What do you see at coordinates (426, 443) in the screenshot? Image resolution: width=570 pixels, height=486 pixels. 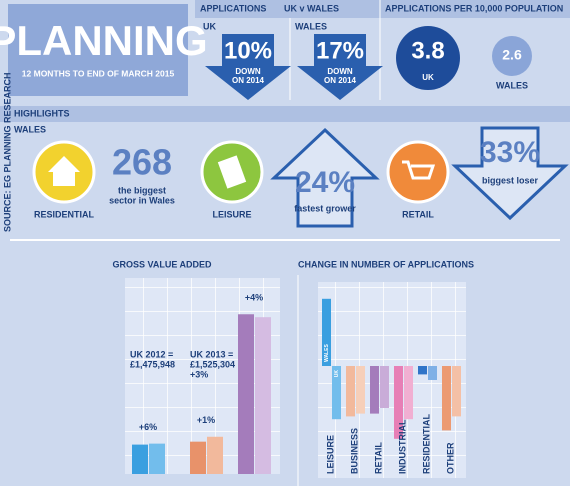 I see `category-label: RESIDENTIAL` at bounding box center [426, 443].